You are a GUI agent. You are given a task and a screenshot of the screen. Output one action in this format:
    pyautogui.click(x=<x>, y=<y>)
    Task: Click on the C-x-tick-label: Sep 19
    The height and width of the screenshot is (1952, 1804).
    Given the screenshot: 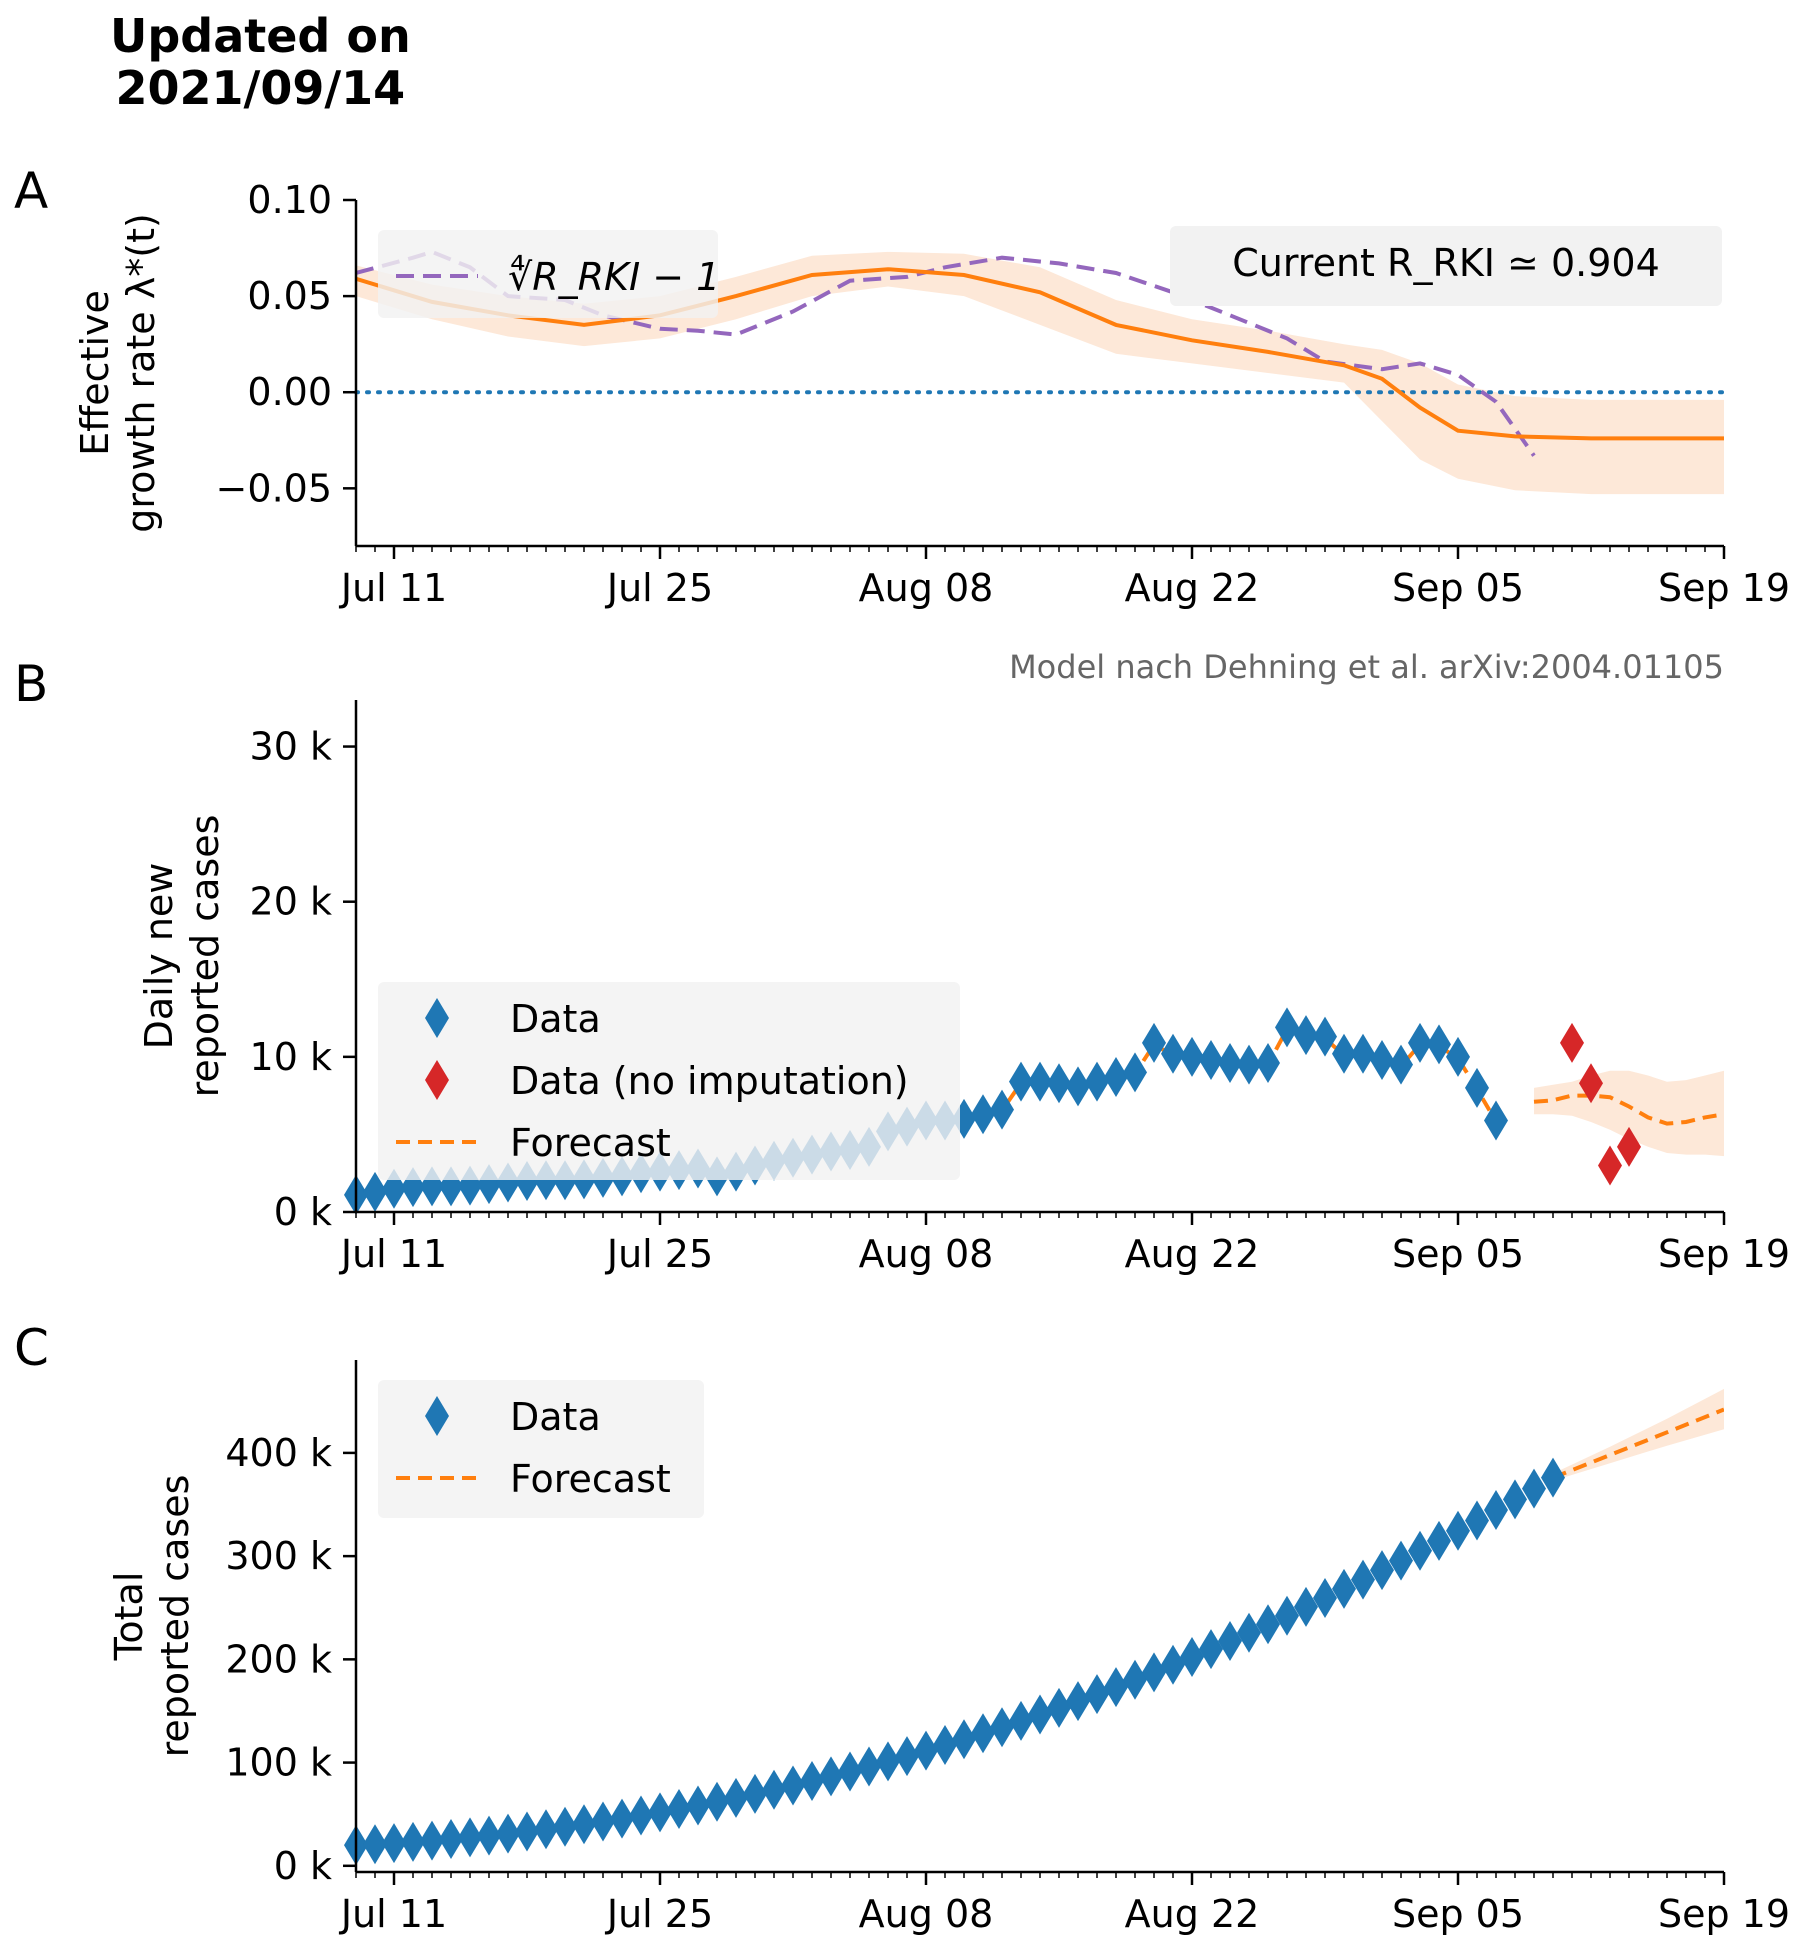 What is the action you would take?
    pyautogui.click(x=1724, y=1914)
    